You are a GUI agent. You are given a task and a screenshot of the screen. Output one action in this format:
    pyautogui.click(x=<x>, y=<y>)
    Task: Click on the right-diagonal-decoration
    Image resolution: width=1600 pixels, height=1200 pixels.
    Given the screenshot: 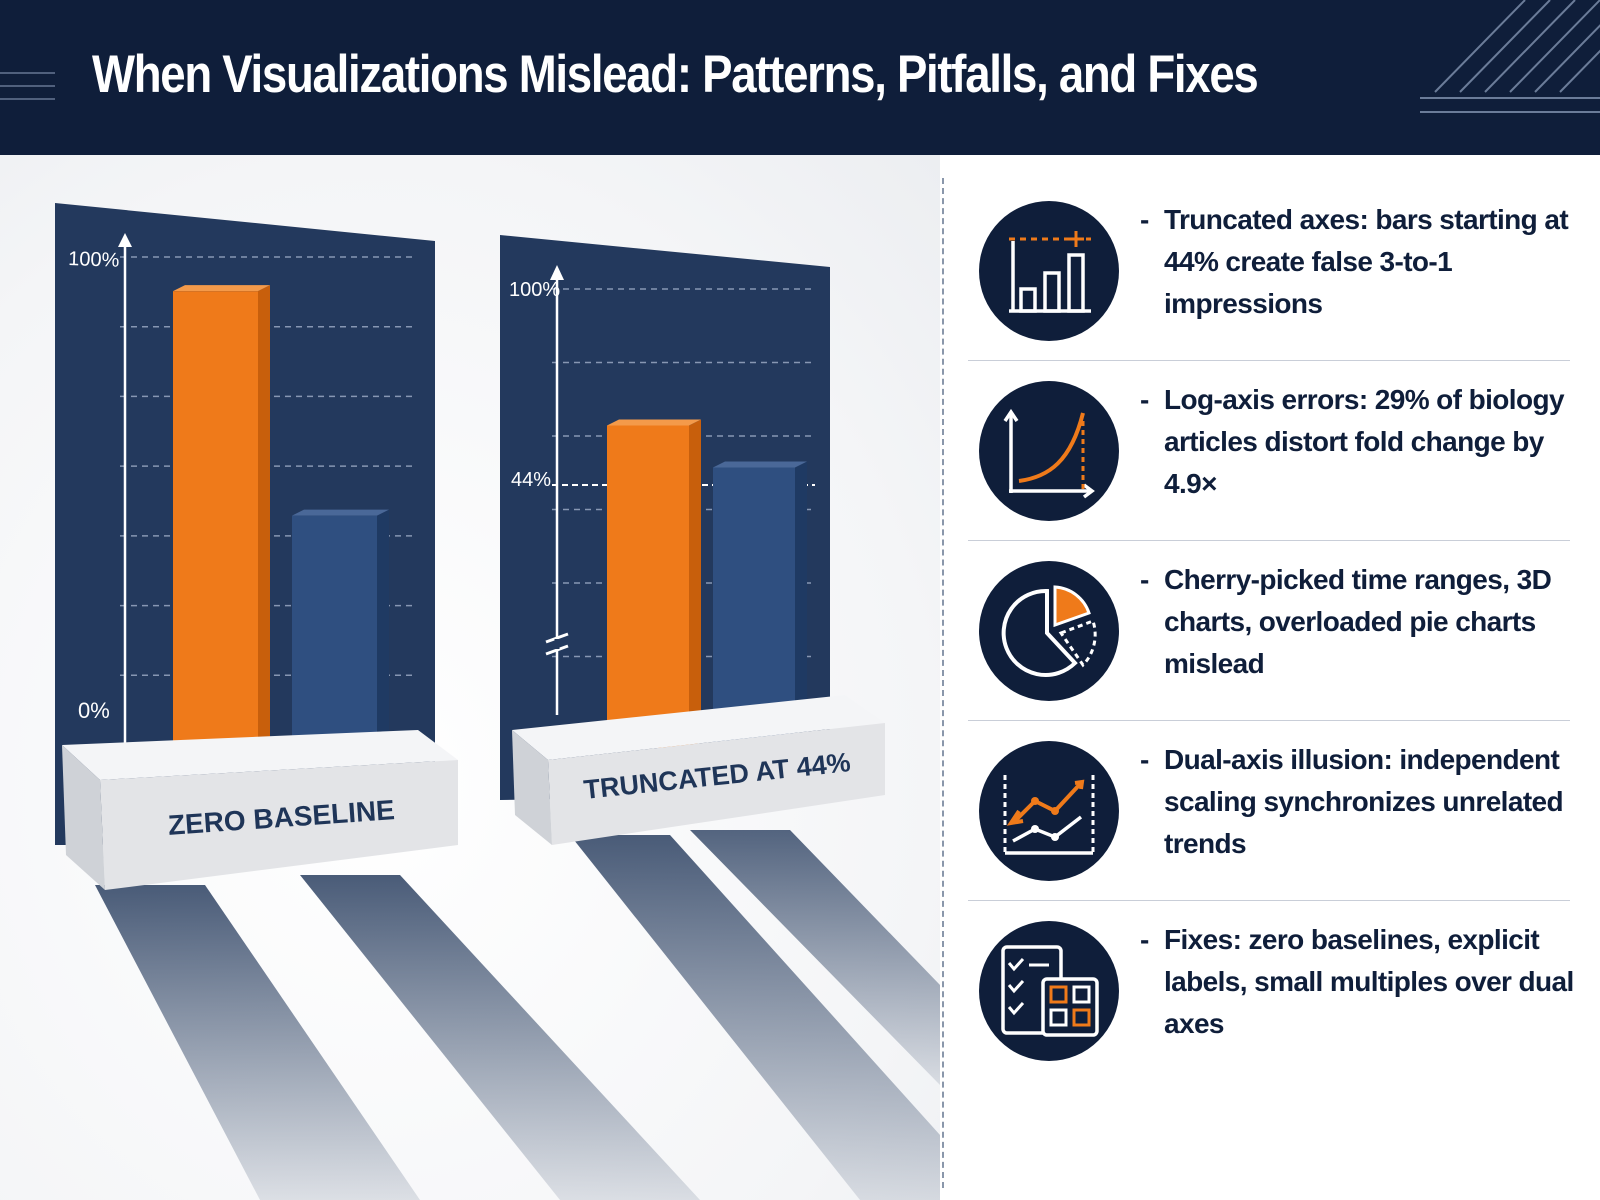 What is the action you would take?
    pyautogui.click(x=1510, y=56)
    